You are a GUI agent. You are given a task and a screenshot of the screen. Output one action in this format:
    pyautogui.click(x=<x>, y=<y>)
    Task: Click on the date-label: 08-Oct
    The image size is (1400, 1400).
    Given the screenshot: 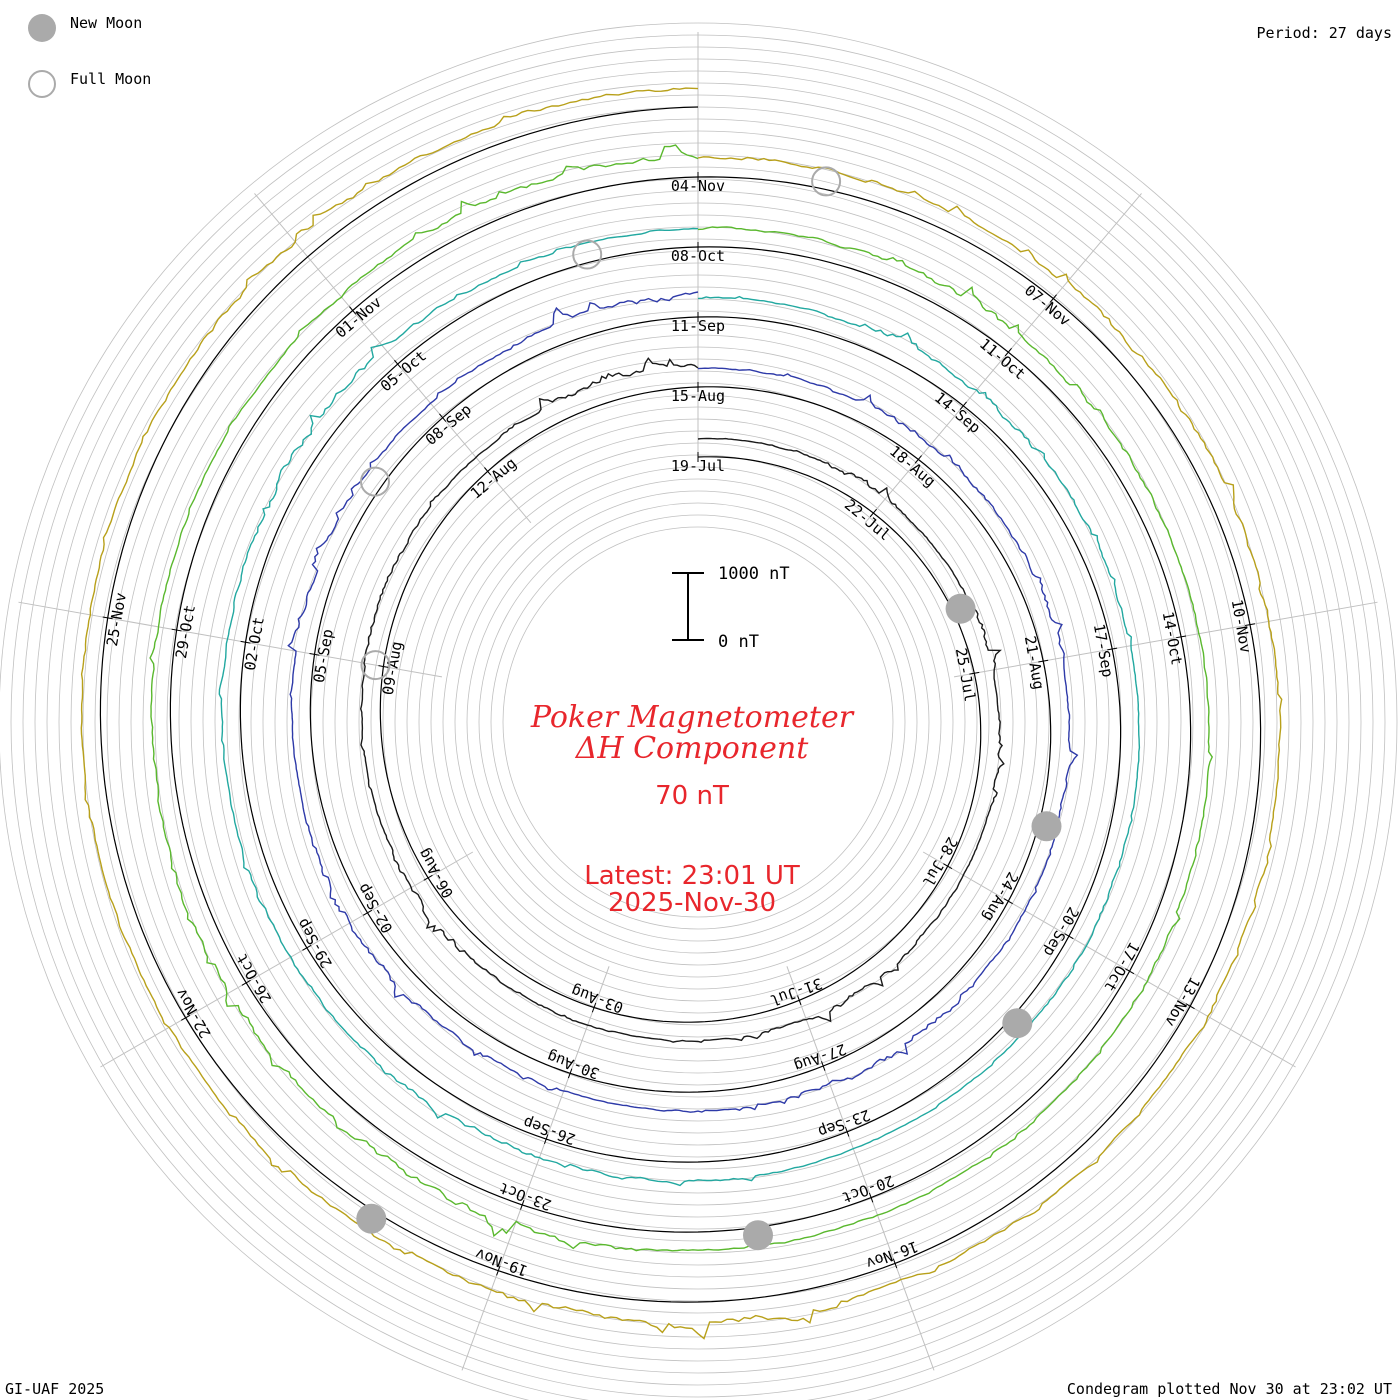 What is the action you would take?
    pyautogui.click(x=698, y=256)
    